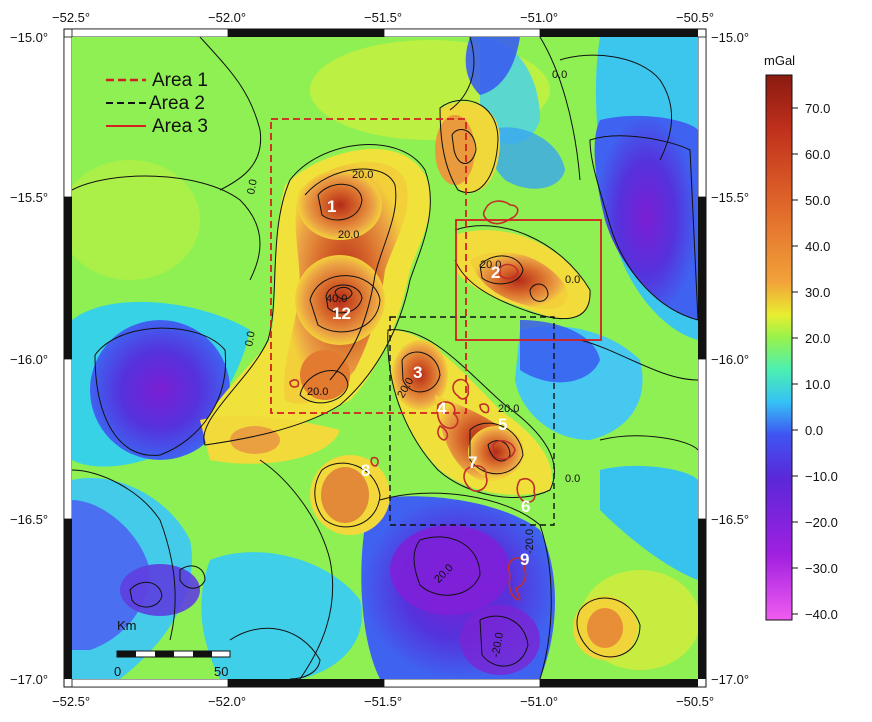  I want to click on colorbar-tick-label: 10.0, so click(817, 384).